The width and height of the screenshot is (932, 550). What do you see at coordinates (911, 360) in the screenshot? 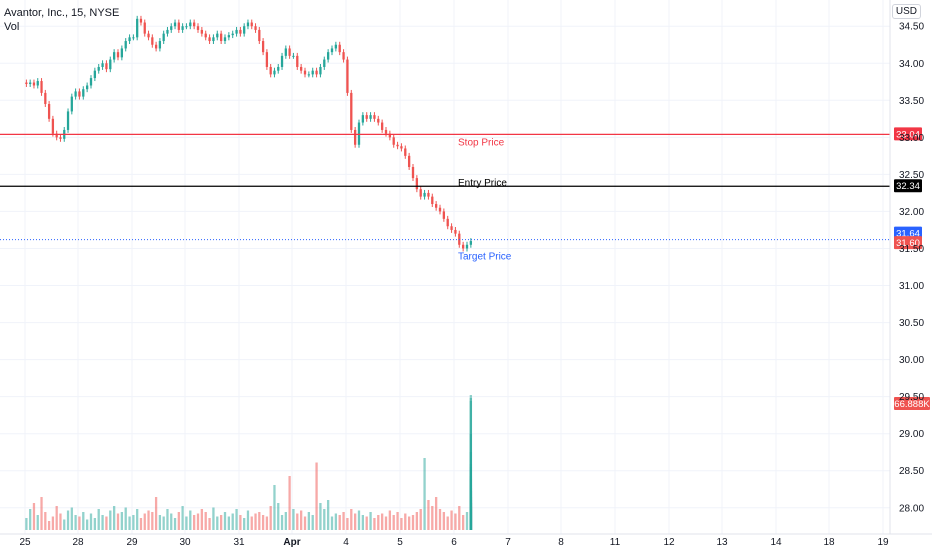
I see `y-tick-label: 30.00` at bounding box center [911, 360].